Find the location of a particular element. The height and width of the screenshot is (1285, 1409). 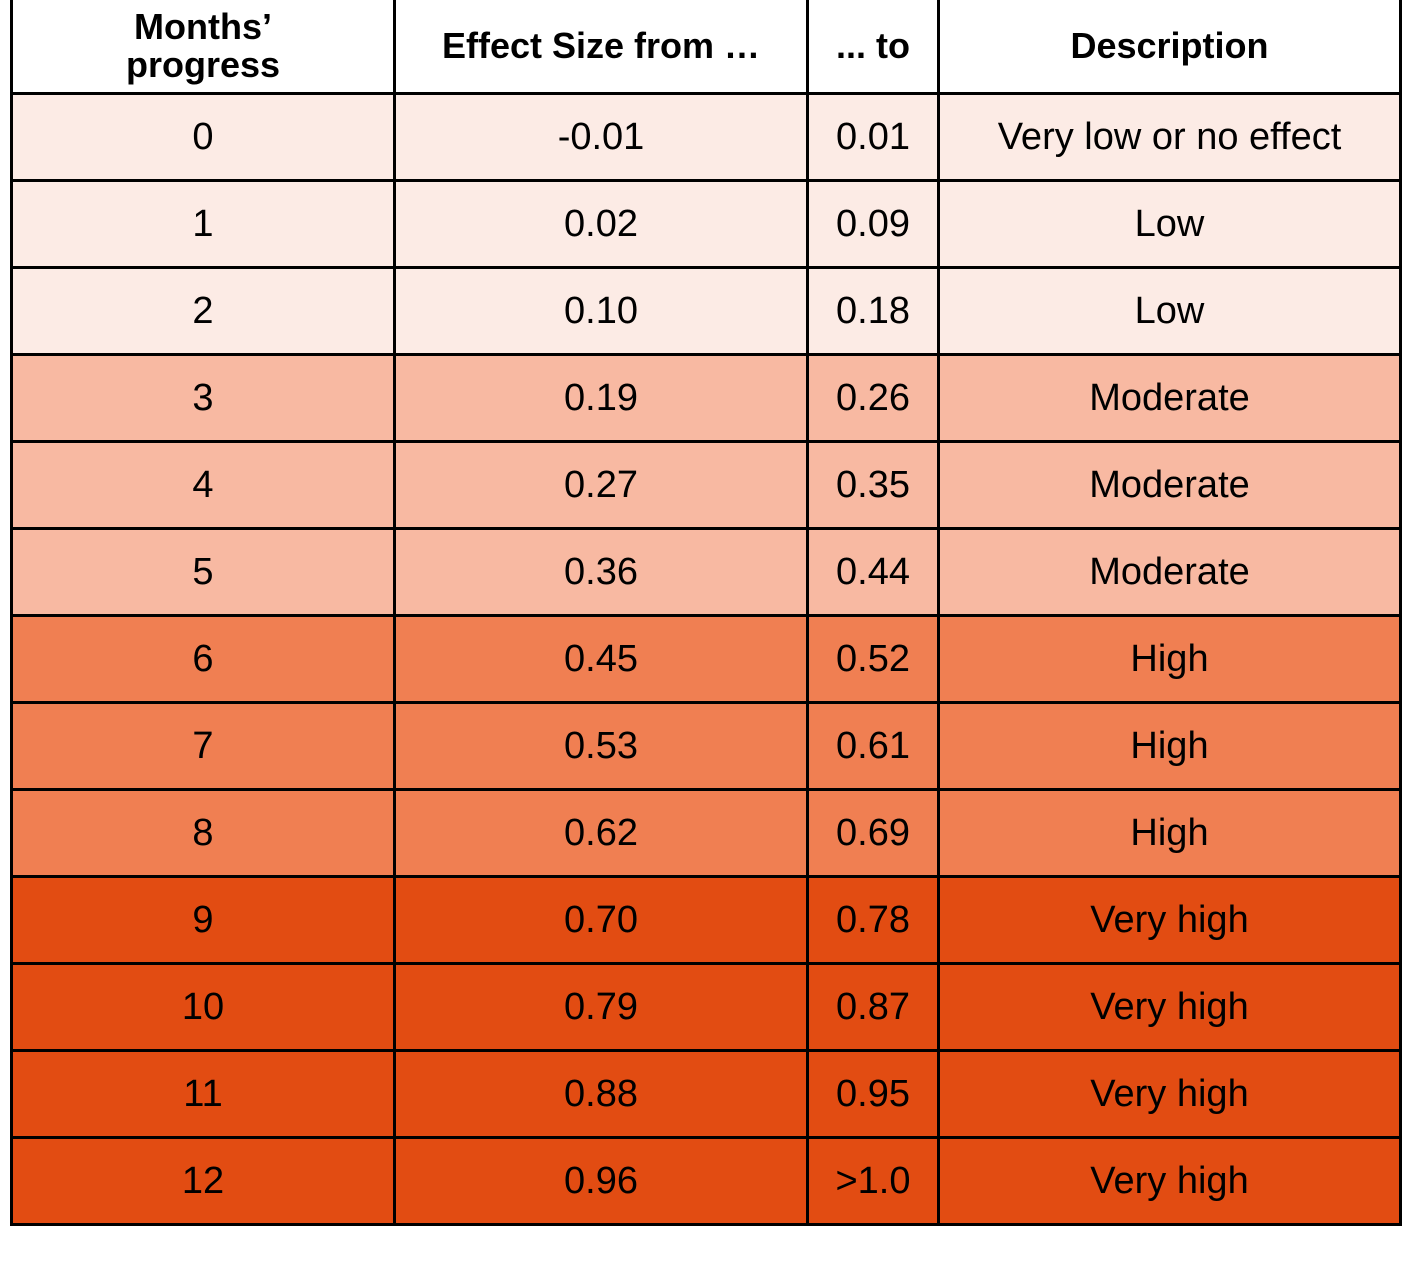

table-cell: 0.70 is located at coordinates (601, 920).